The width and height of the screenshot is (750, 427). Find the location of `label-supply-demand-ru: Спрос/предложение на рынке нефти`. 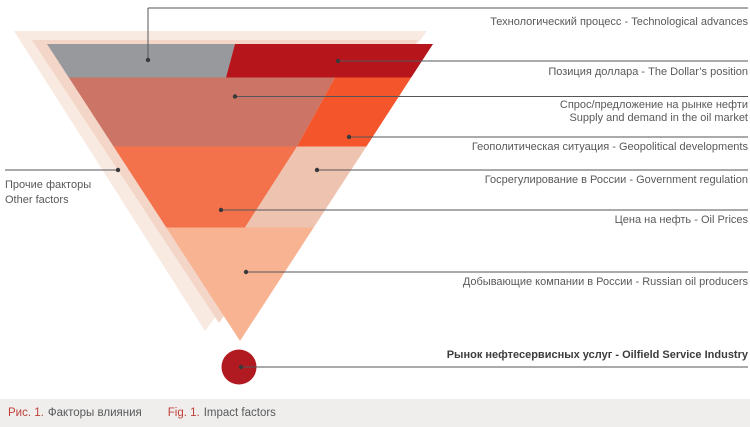

label-supply-demand-ru: Спрос/предложение на рынке нефти is located at coordinates (654, 105).